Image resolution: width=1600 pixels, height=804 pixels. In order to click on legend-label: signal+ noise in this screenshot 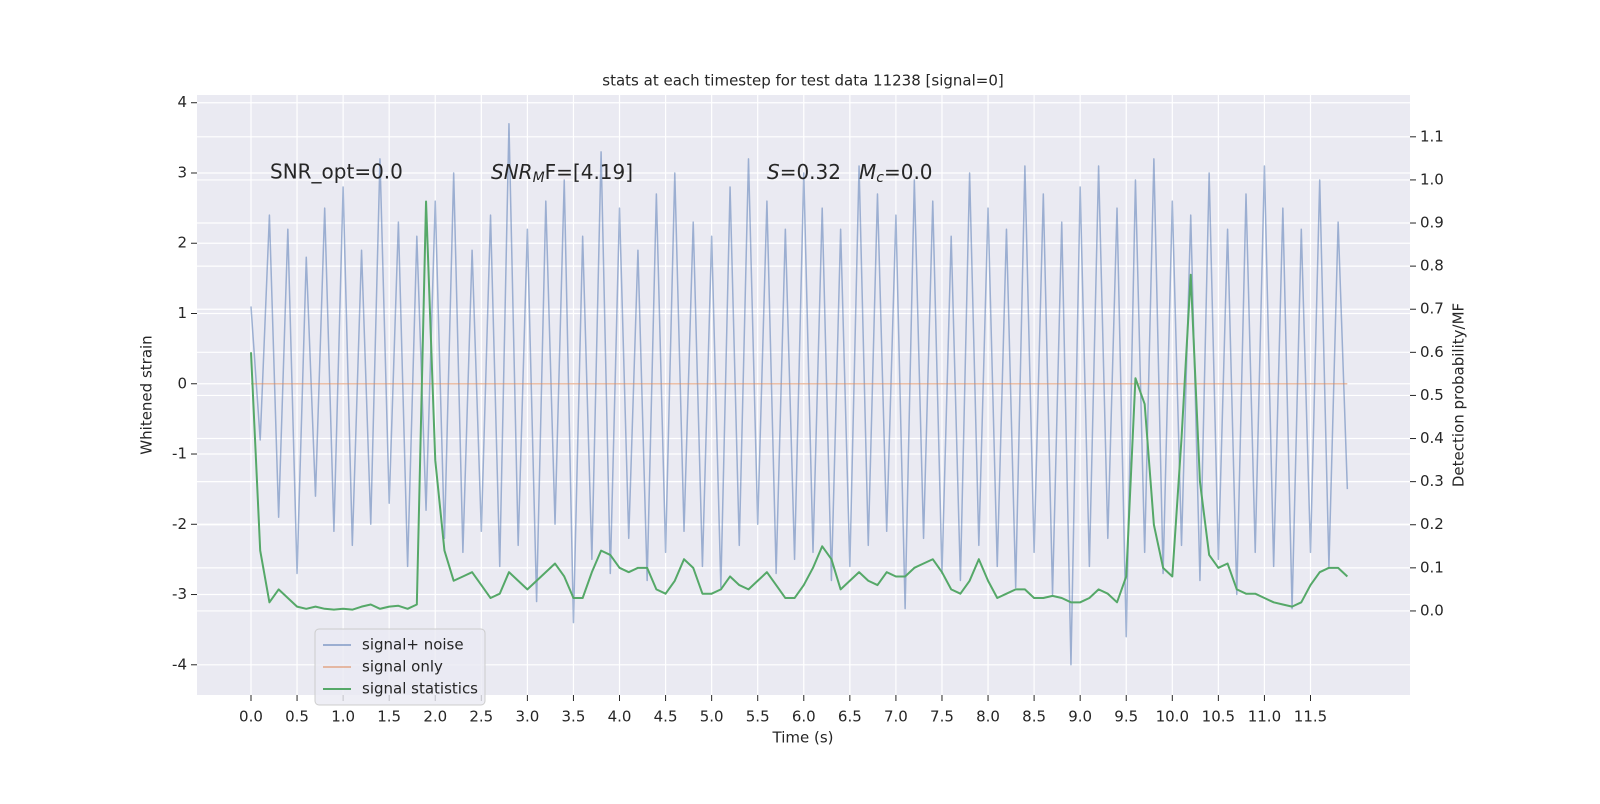, I will do `click(413, 645)`.